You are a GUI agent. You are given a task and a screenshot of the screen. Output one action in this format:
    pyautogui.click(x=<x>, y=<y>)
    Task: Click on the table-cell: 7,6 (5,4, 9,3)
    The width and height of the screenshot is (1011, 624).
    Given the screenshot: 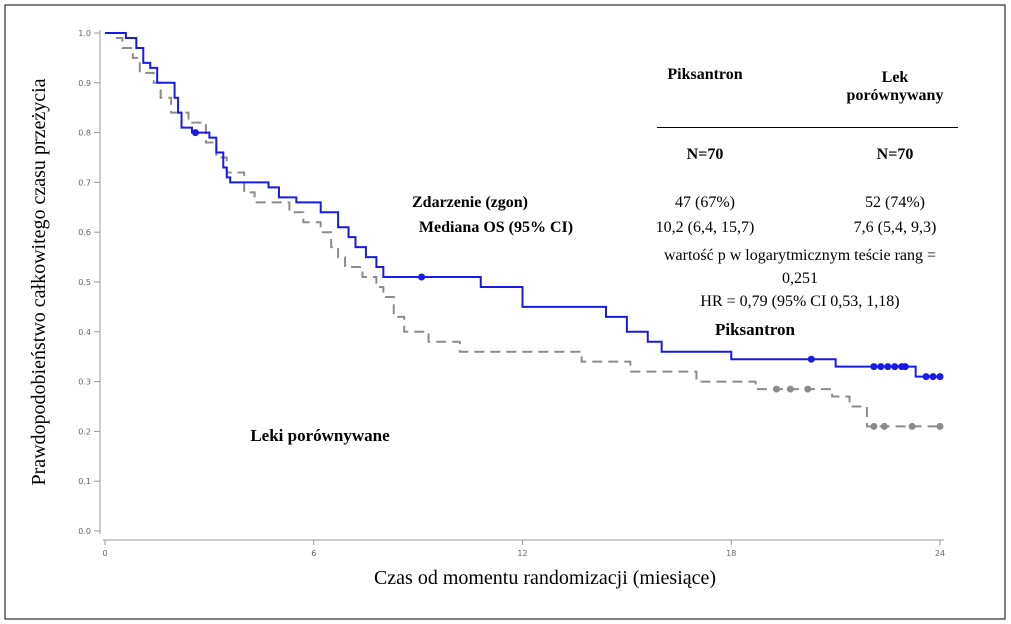 What is the action you would take?
    pyautogui.click(x=895, y=227)
    